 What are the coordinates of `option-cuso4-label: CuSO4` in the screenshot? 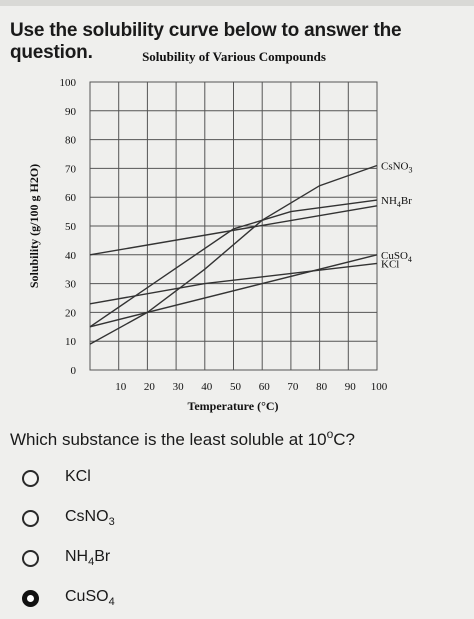 It's located at (90, 598).